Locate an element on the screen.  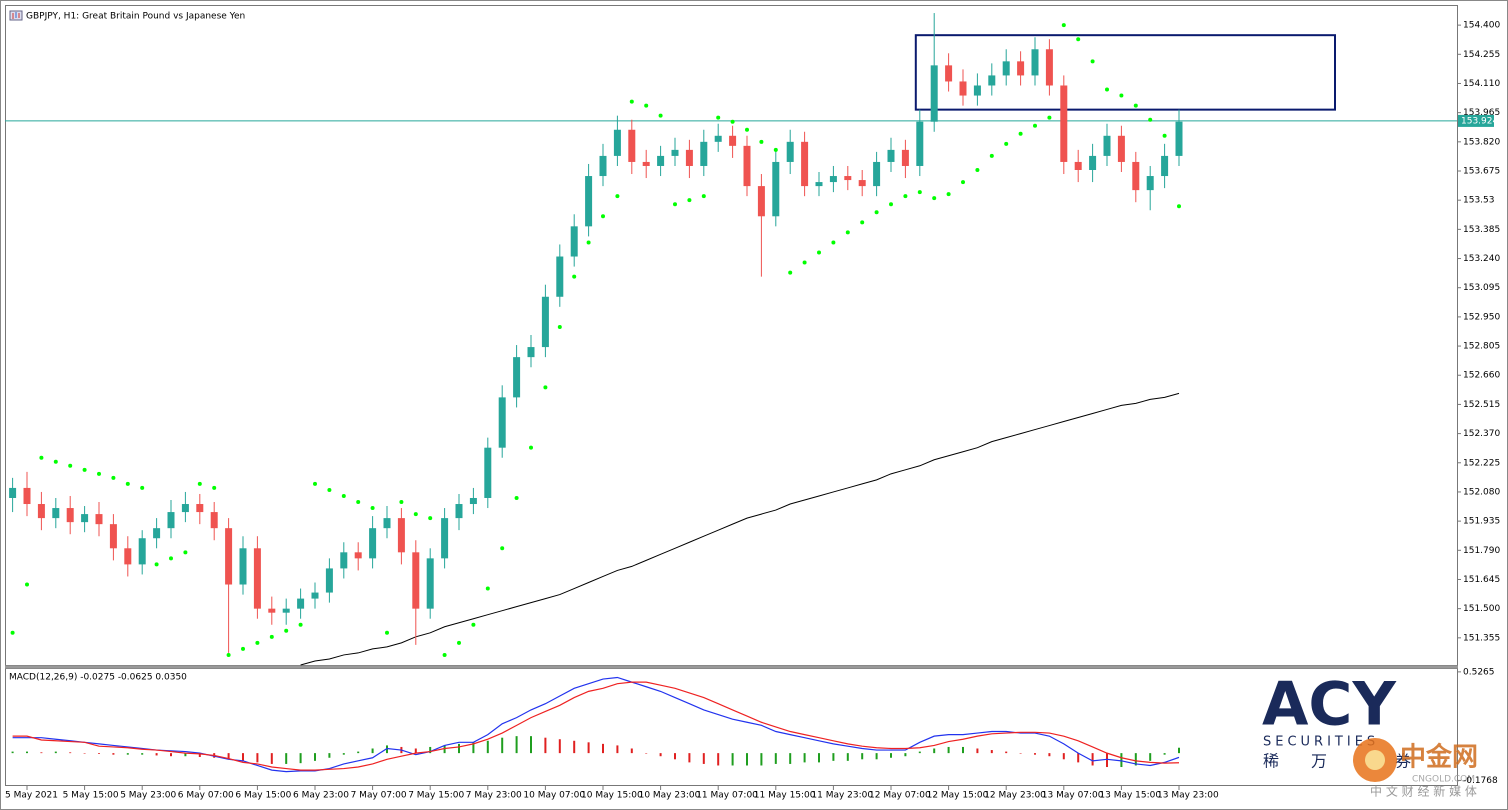
x-tick-label: 7 May 07:00 is located at coordinates (379, 796).